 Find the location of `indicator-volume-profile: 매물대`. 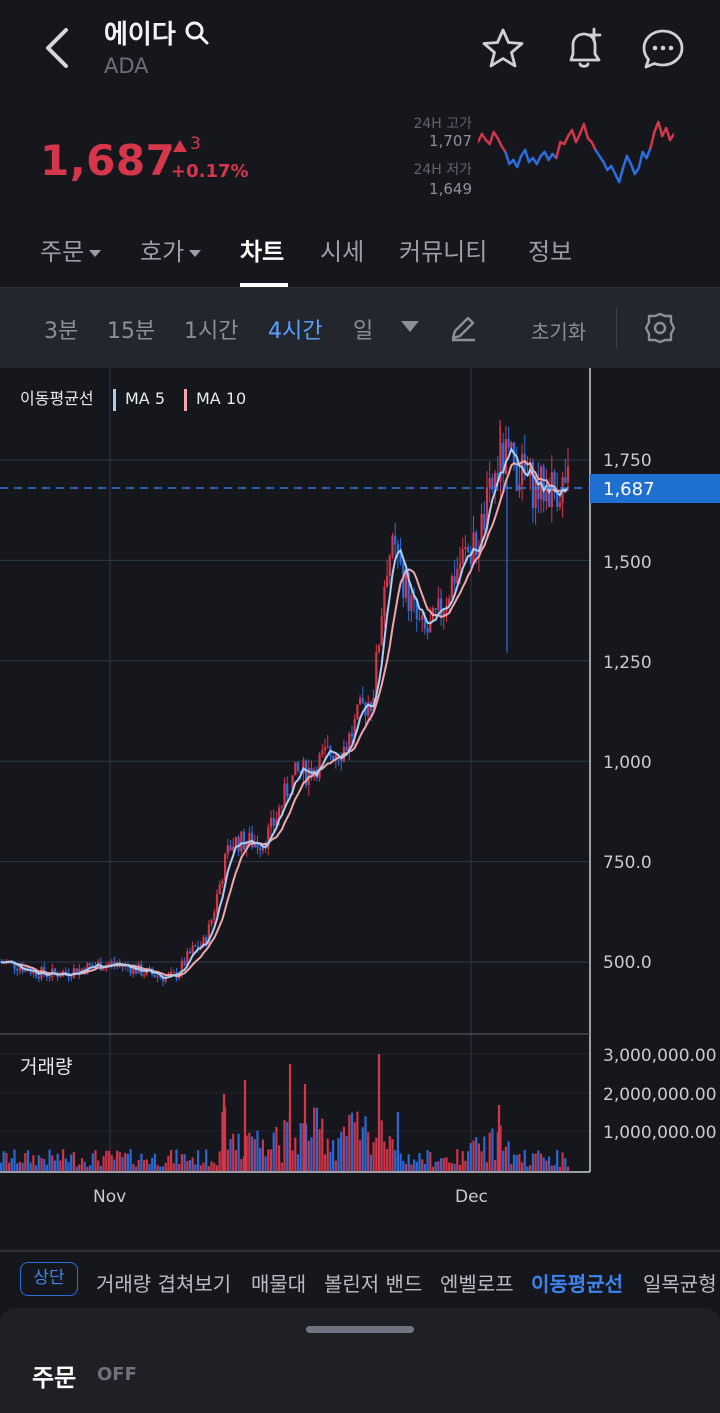

indicator-volume-profile: 매물대 is located at coordinates (279, 1284).